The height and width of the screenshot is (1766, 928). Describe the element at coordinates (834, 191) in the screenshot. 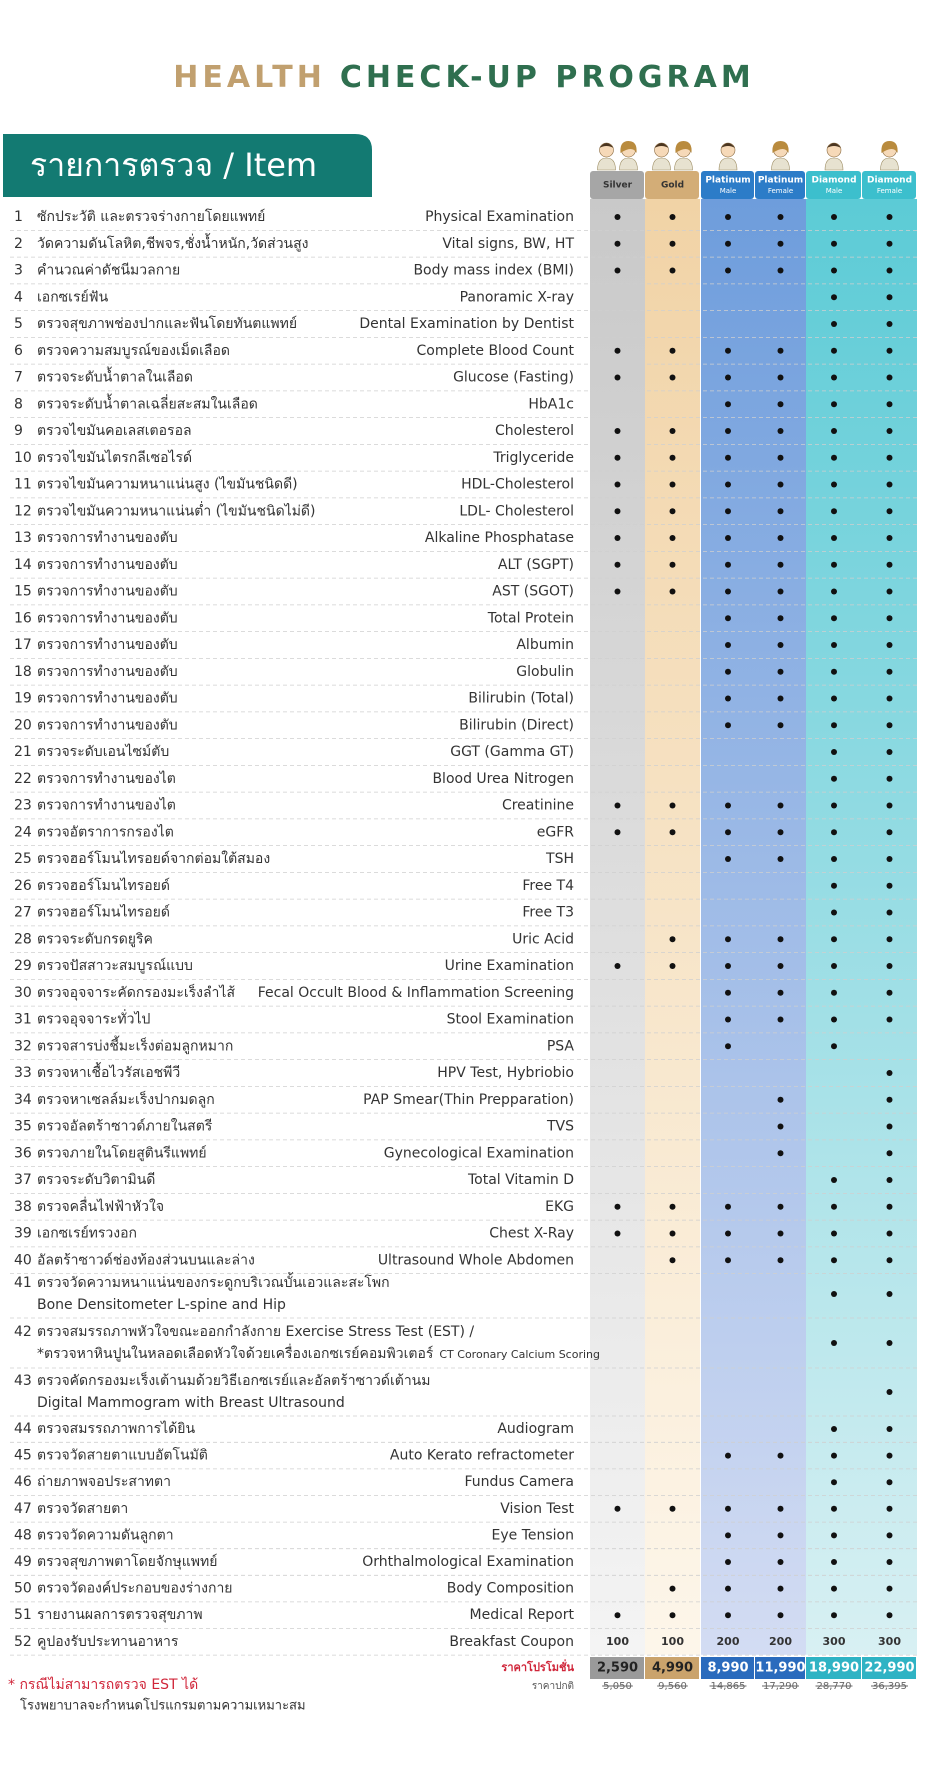

I see `package-sub: Male` at that location.